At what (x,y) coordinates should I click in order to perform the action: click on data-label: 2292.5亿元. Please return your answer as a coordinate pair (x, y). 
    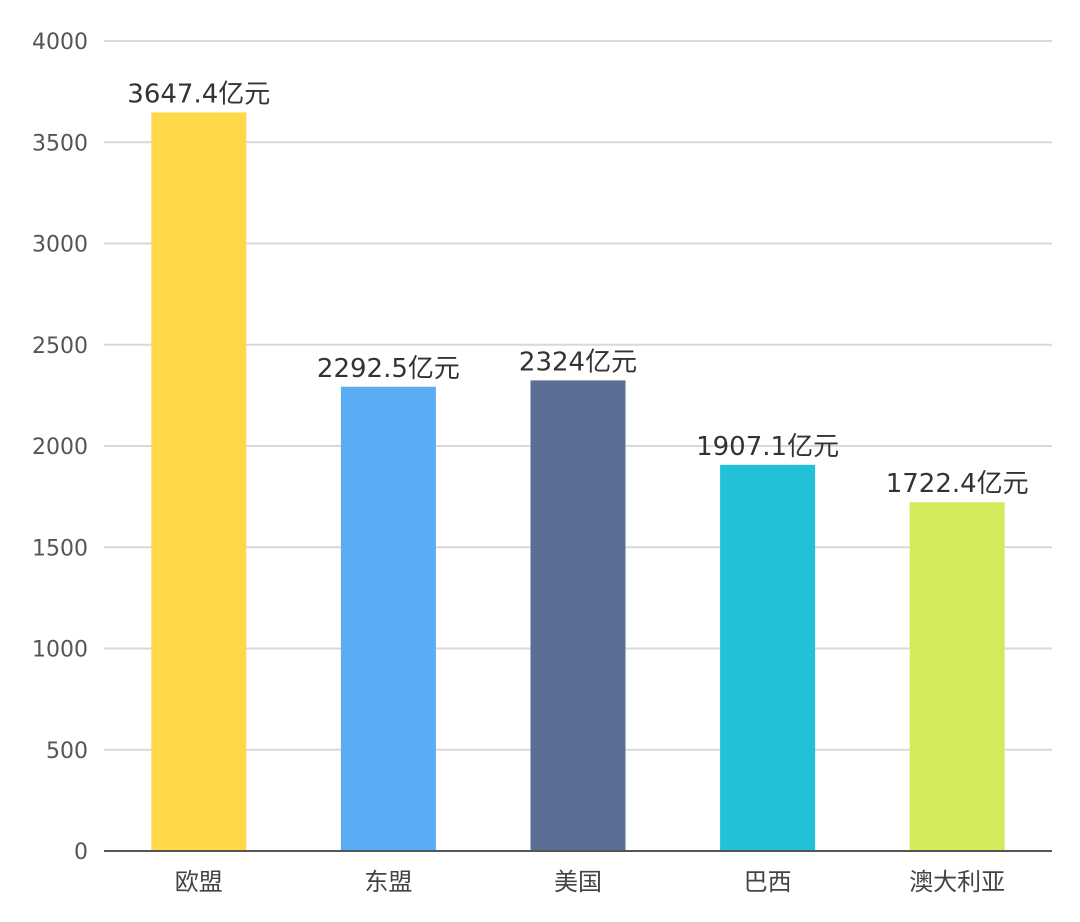
    Looking at the image, I should click on (388, 369).